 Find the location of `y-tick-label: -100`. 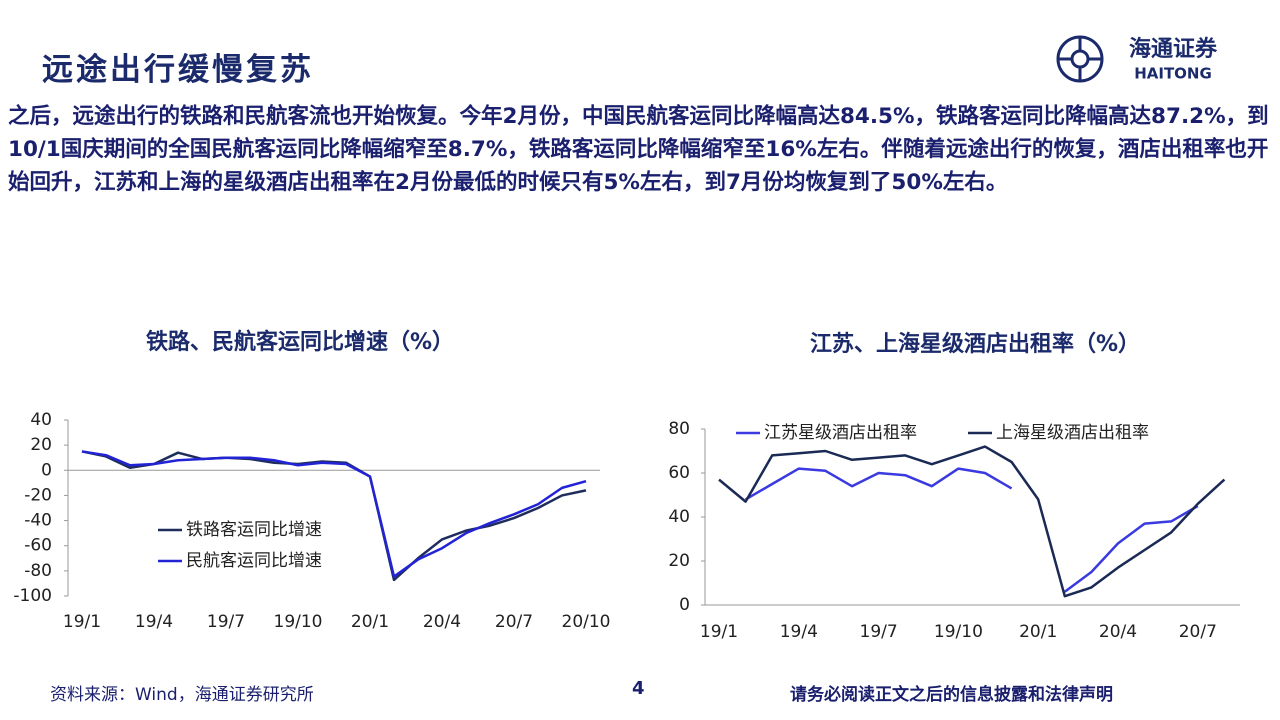

y-tick-label: -100 is located at coordinates (32, 596).